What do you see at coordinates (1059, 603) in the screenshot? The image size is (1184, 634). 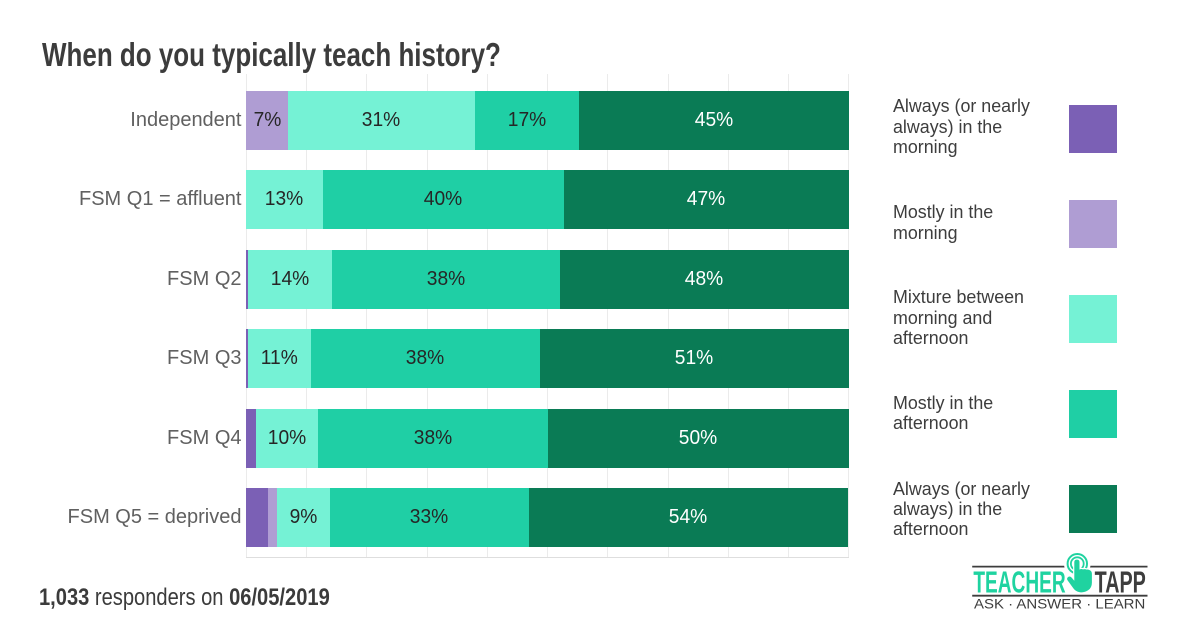 I see `svg-text: ASK · ANSWER · LEARN` at bounding box center [1059, 603].